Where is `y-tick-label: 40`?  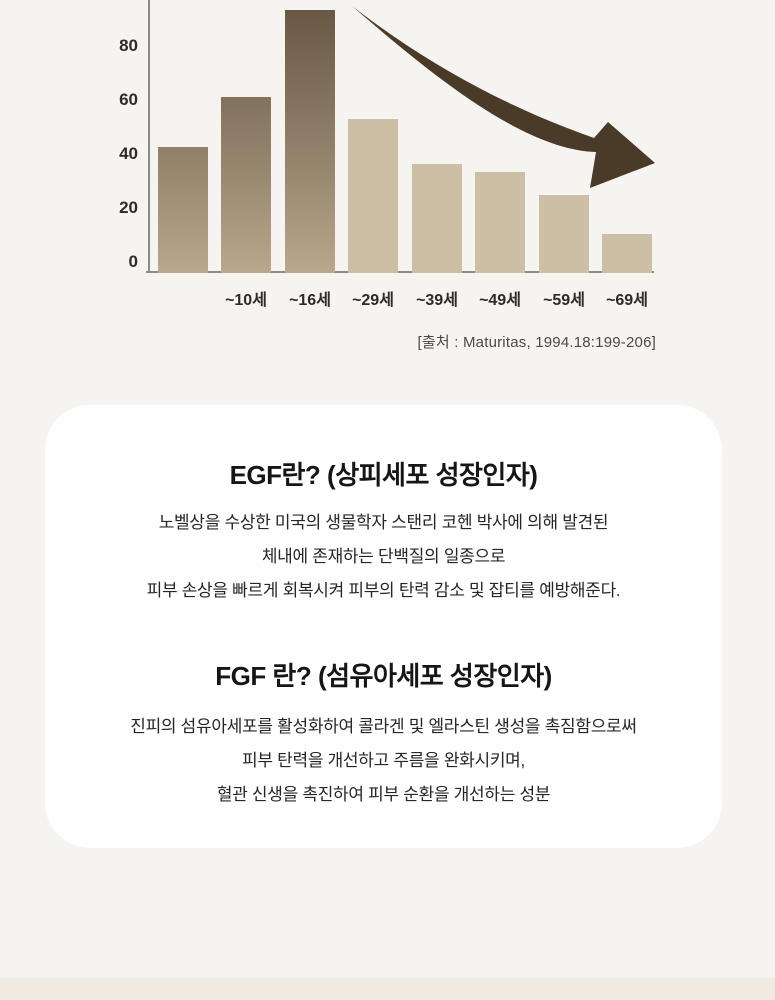 y-tick-label: 40 is located at coordinates (128, 153).